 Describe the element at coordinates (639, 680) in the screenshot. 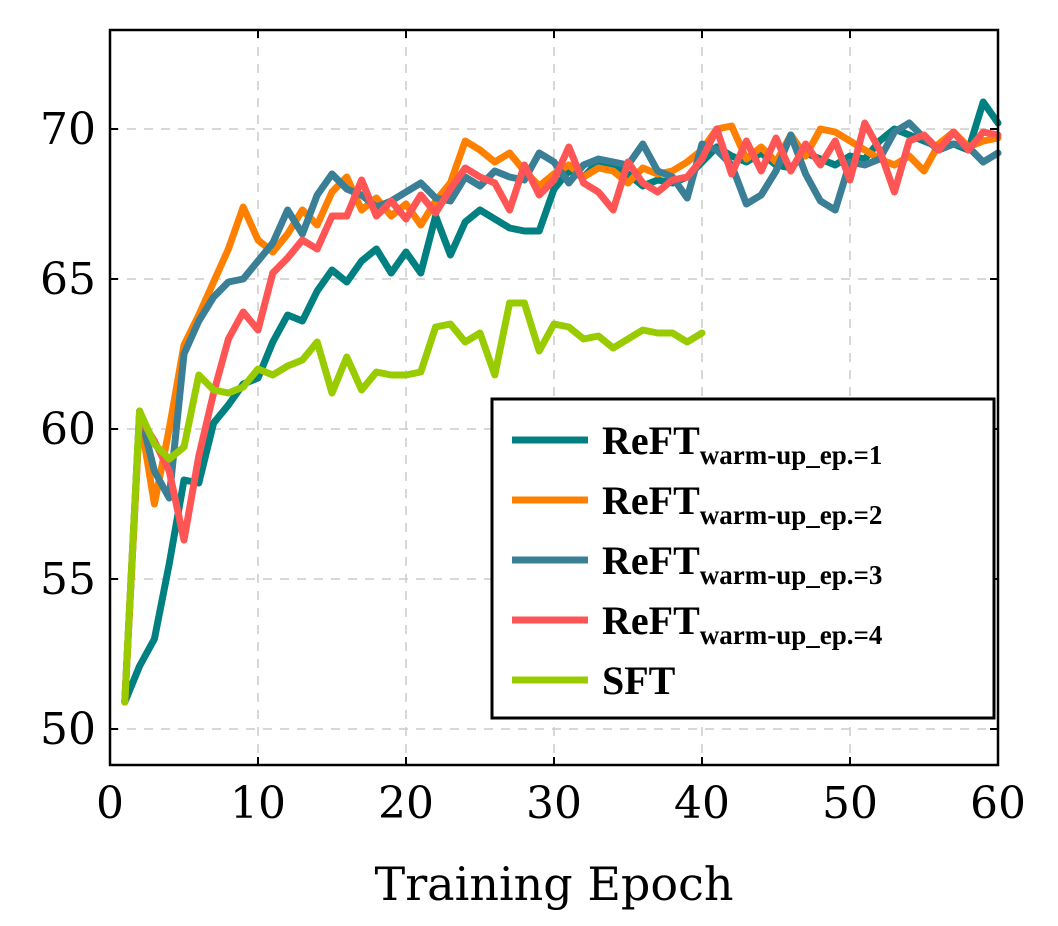

I see `legend-label: SFT` at that location.